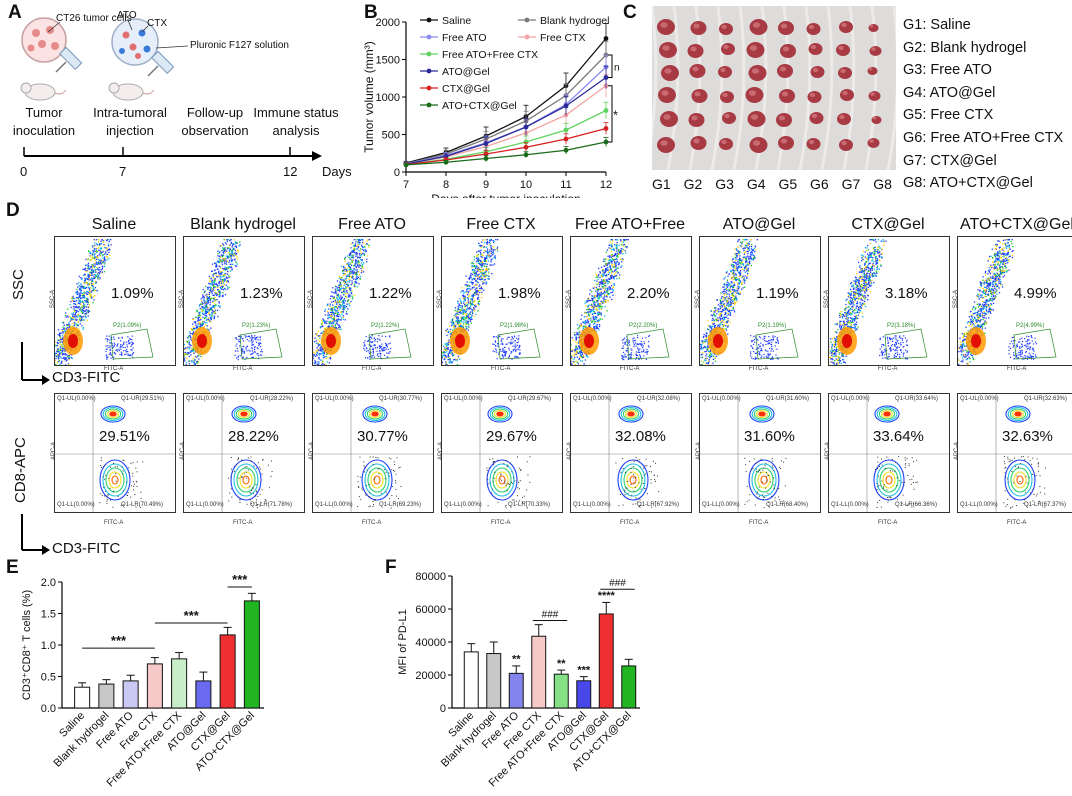 The height and width of the screenshot is (796, 1072). What do you see at coordinates (948, 115) in the screenshot?
I see `legend-g5: G5: Free CTX` at bounding box center [948, 115].